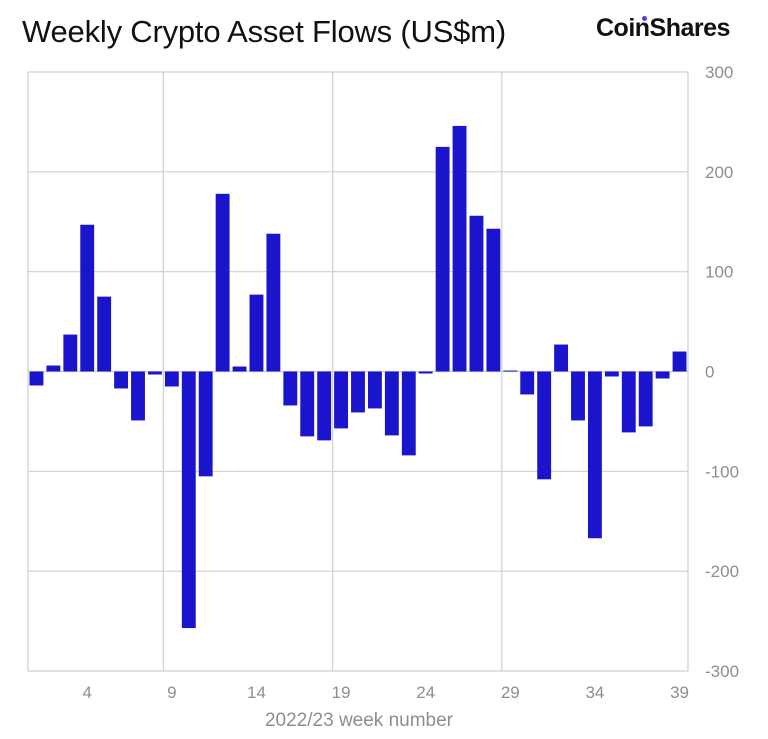  I want to click on y-tick-label: -200, so click(722, 571).